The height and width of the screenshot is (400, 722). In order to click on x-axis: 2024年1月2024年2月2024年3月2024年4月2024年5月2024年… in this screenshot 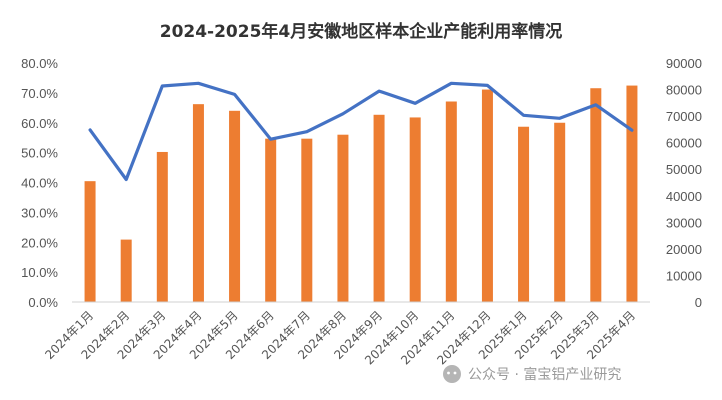, I will do `click(346, 334)`.